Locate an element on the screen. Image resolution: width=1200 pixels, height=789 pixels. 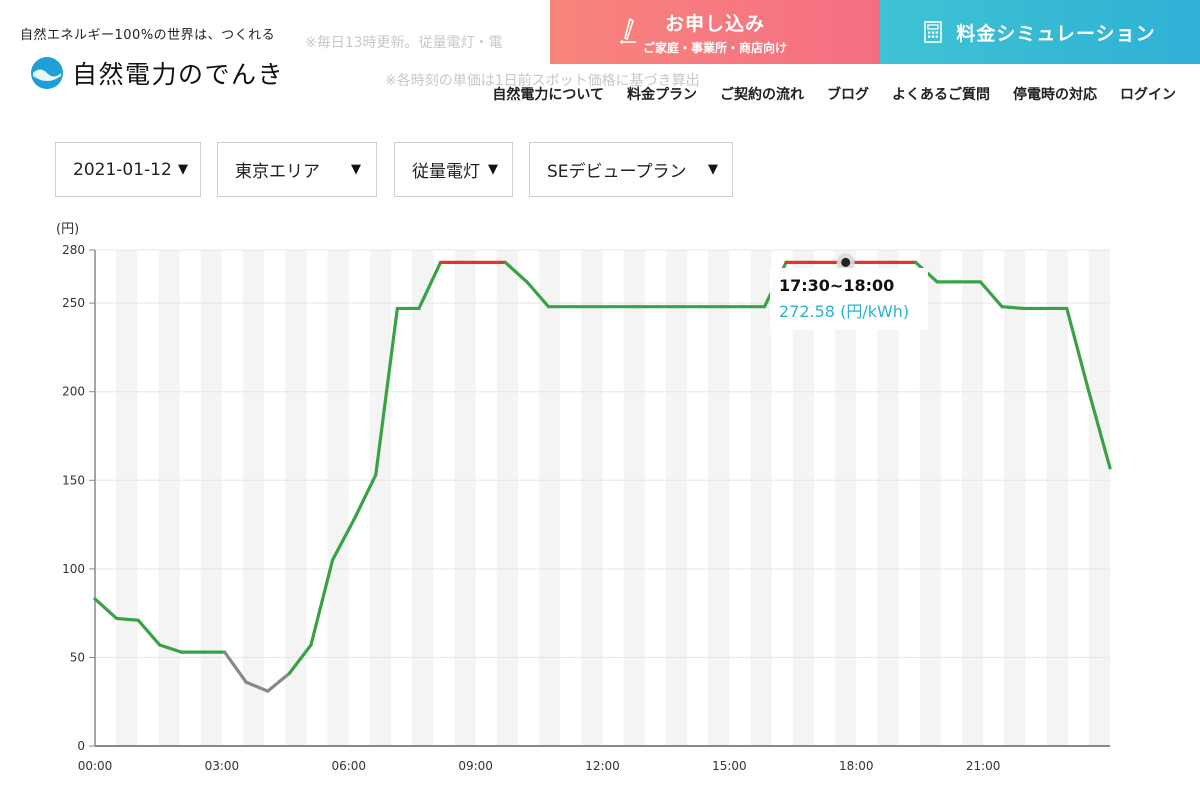
contract-type-select: 従量電灯 ▼ is located at coordinates (453, 169).